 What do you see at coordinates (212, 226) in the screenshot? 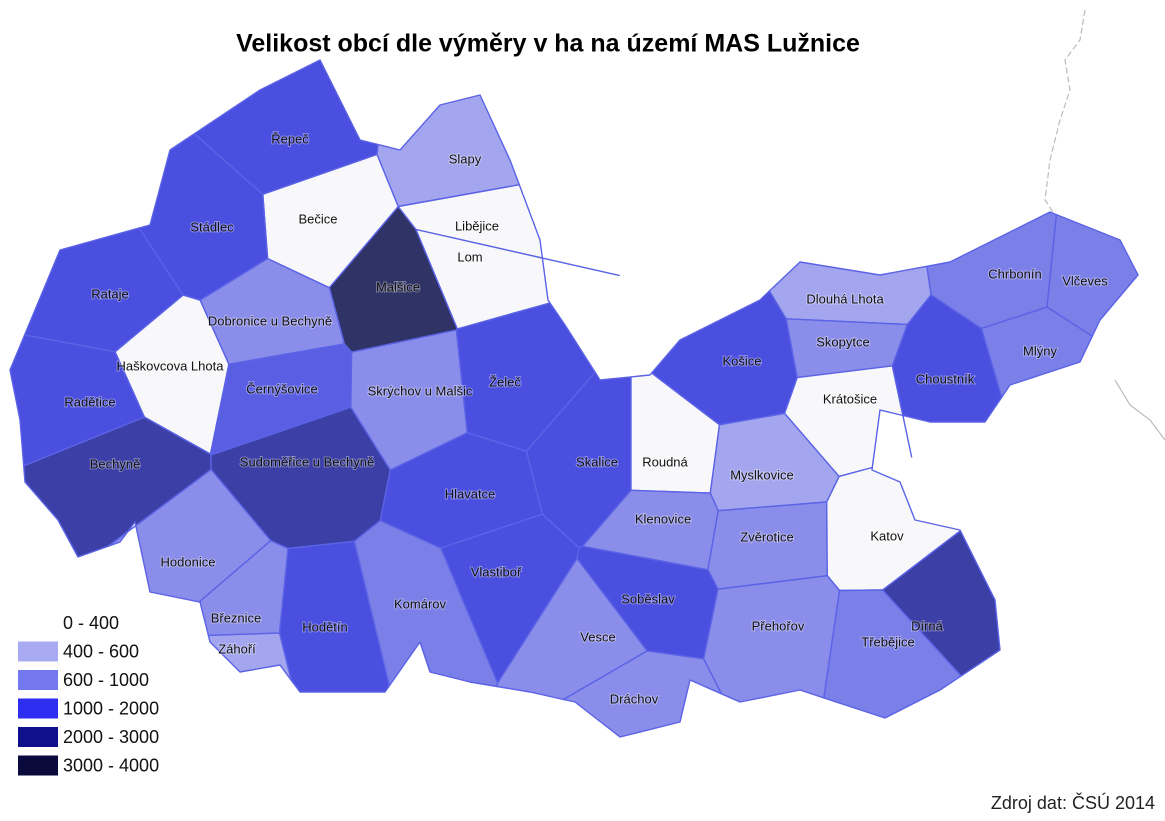
I see `region-label: Stádlec` at bounding box center [212, 226].